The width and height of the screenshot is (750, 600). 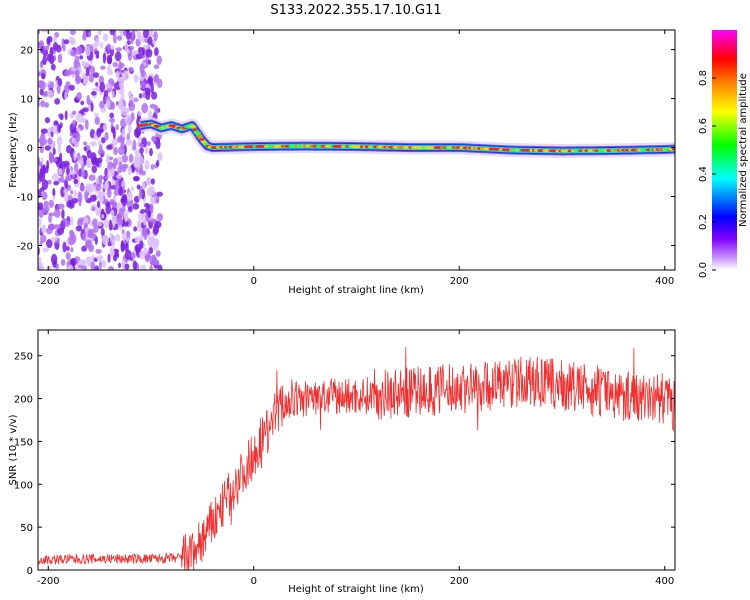 I want to click on y-tick-label: 100, so click(x=23, y=485).